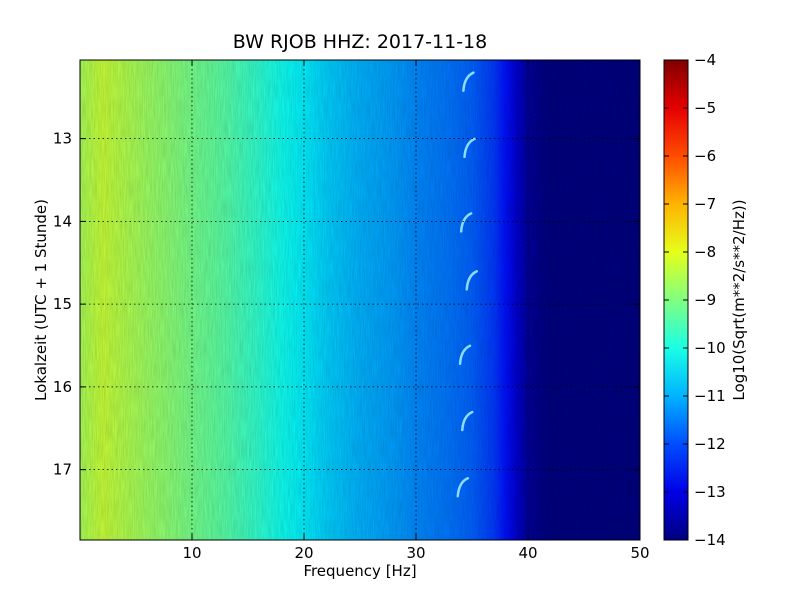 The height and width of the screenshot is (600, 800). Describe the element at coordinates (191, 553) in the screenshot. I see `x-tick-label: 10` at that location.